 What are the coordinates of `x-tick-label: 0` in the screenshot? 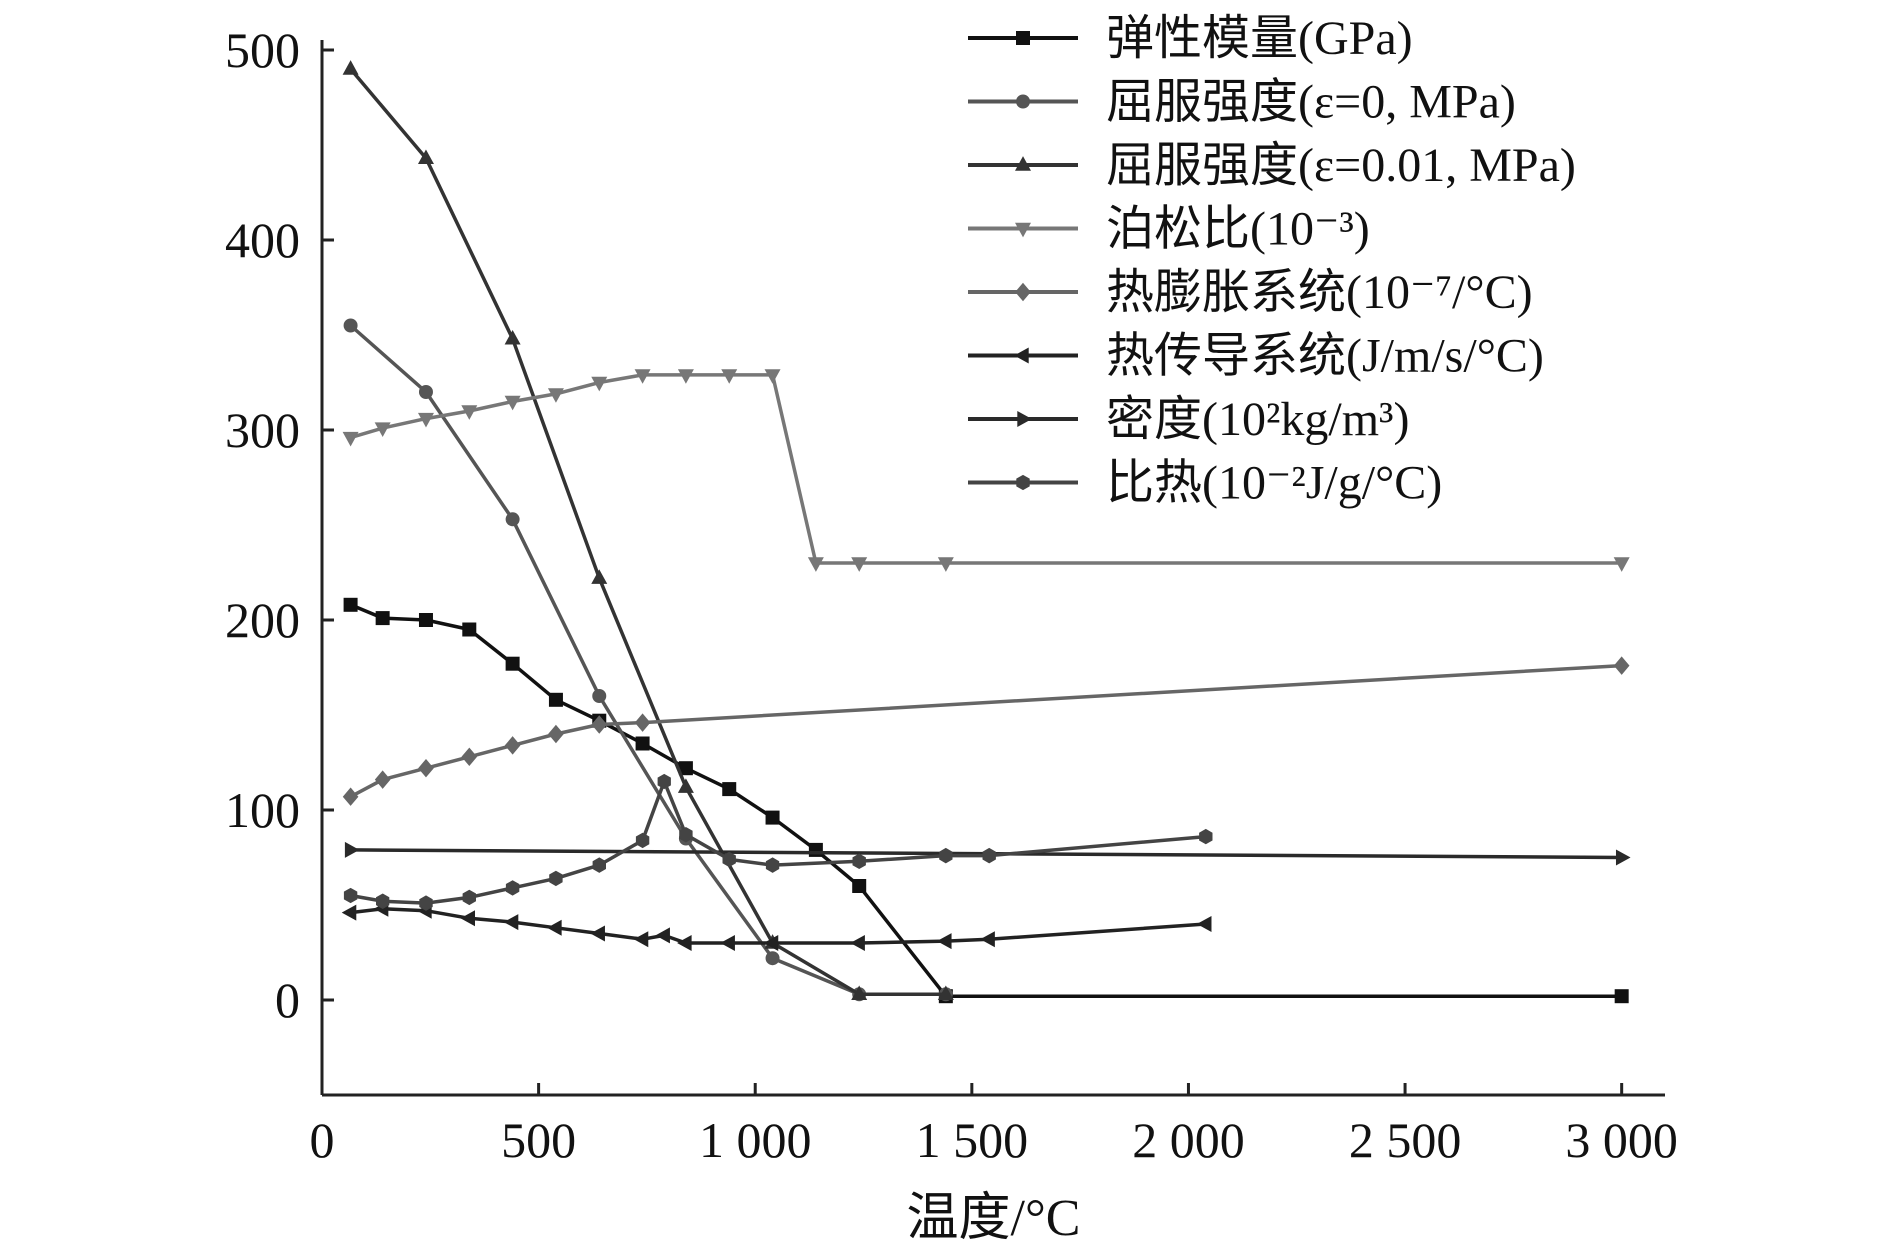 It's located at (322, 1140).